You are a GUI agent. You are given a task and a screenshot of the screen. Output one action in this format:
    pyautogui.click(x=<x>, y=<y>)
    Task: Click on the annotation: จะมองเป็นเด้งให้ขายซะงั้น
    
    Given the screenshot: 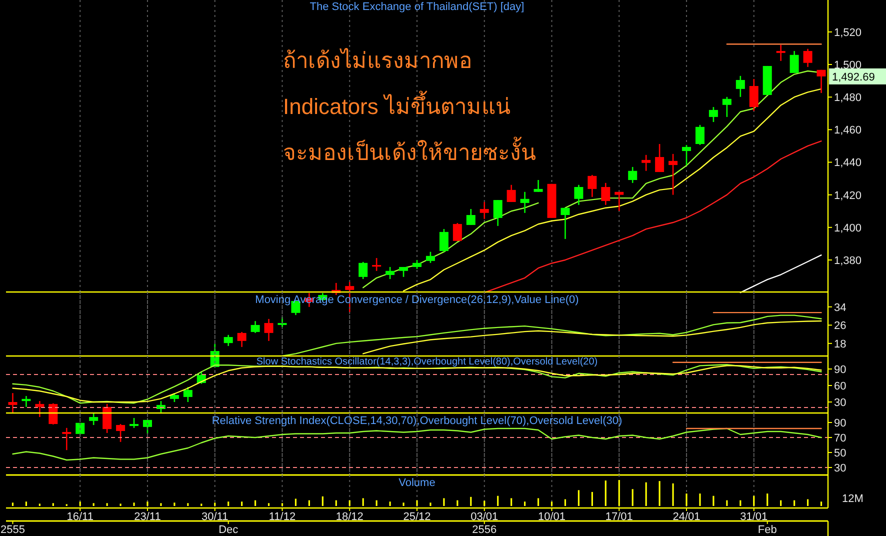 What is the action you would take?
    pyautogui.click(x=409, y=151)
    